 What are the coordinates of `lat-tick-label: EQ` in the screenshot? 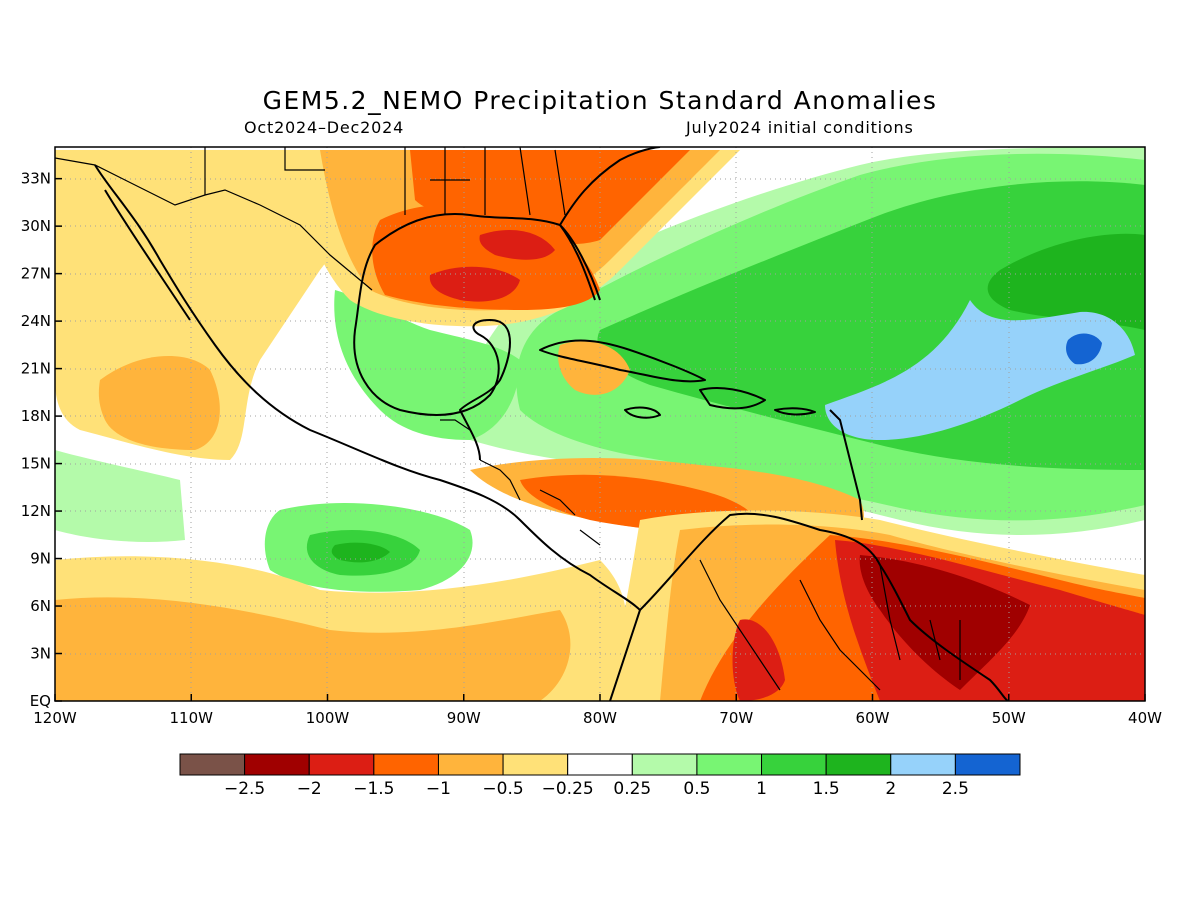 It's located at (40, 701).